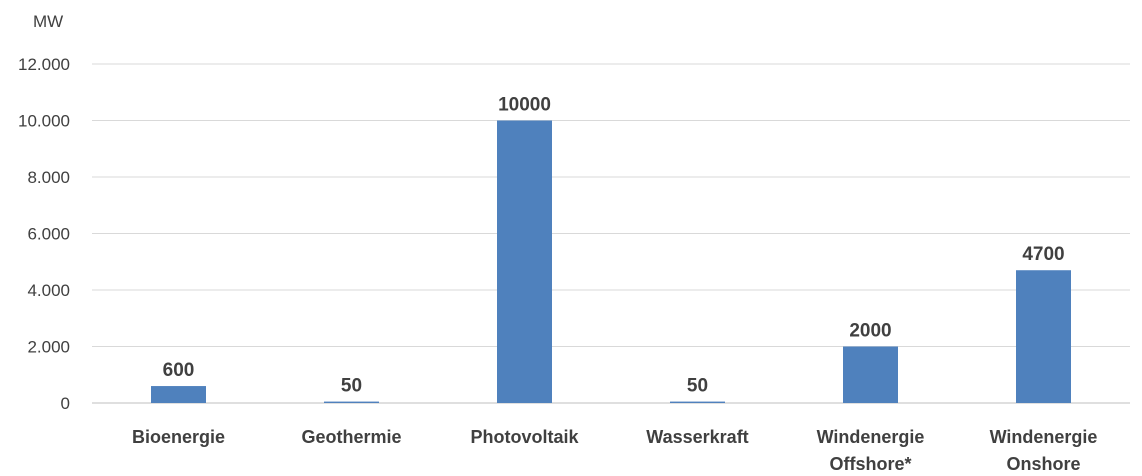  Describe the element at coordinates (44, 121) in the screenshot. I see `y-tick-label: 10.000` at that location.